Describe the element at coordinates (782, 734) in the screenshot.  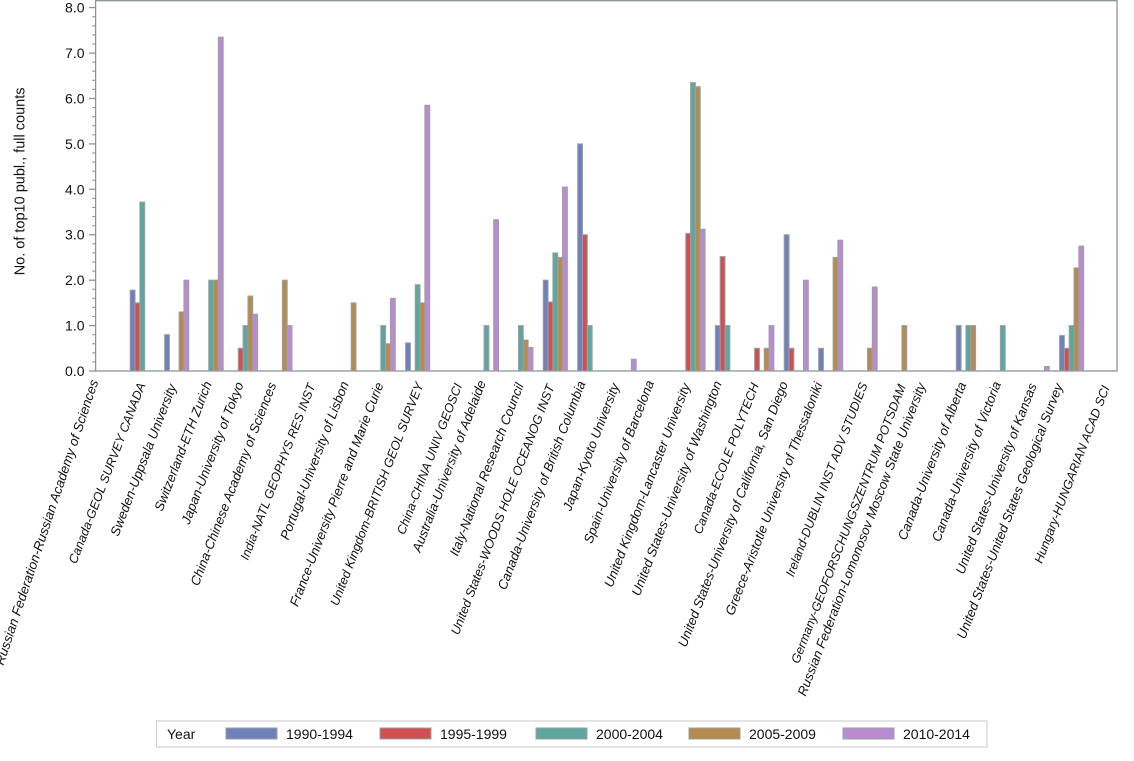
I see `svg-text: 2005-2009` at that location.